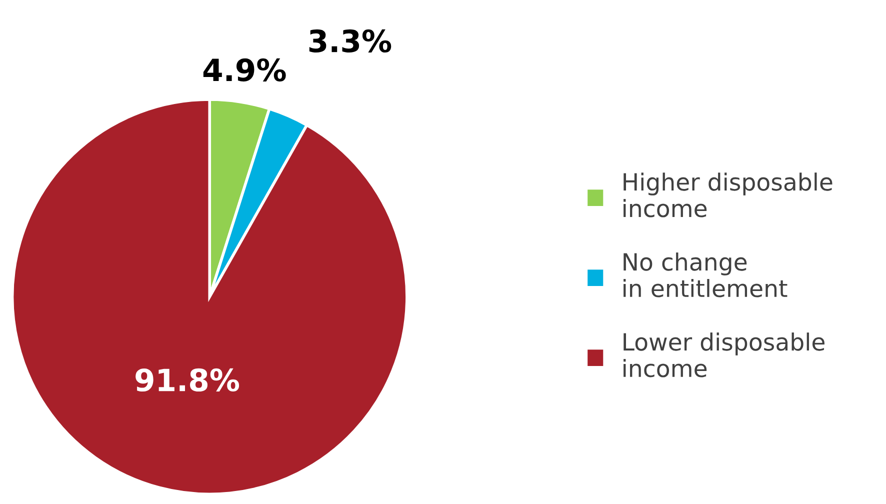 The image size is (886, 504). What do you see at coordinates (728, 195) in the screenshot?
I see `legend-label: Higher disposable income` at bounding box center [728, 195].